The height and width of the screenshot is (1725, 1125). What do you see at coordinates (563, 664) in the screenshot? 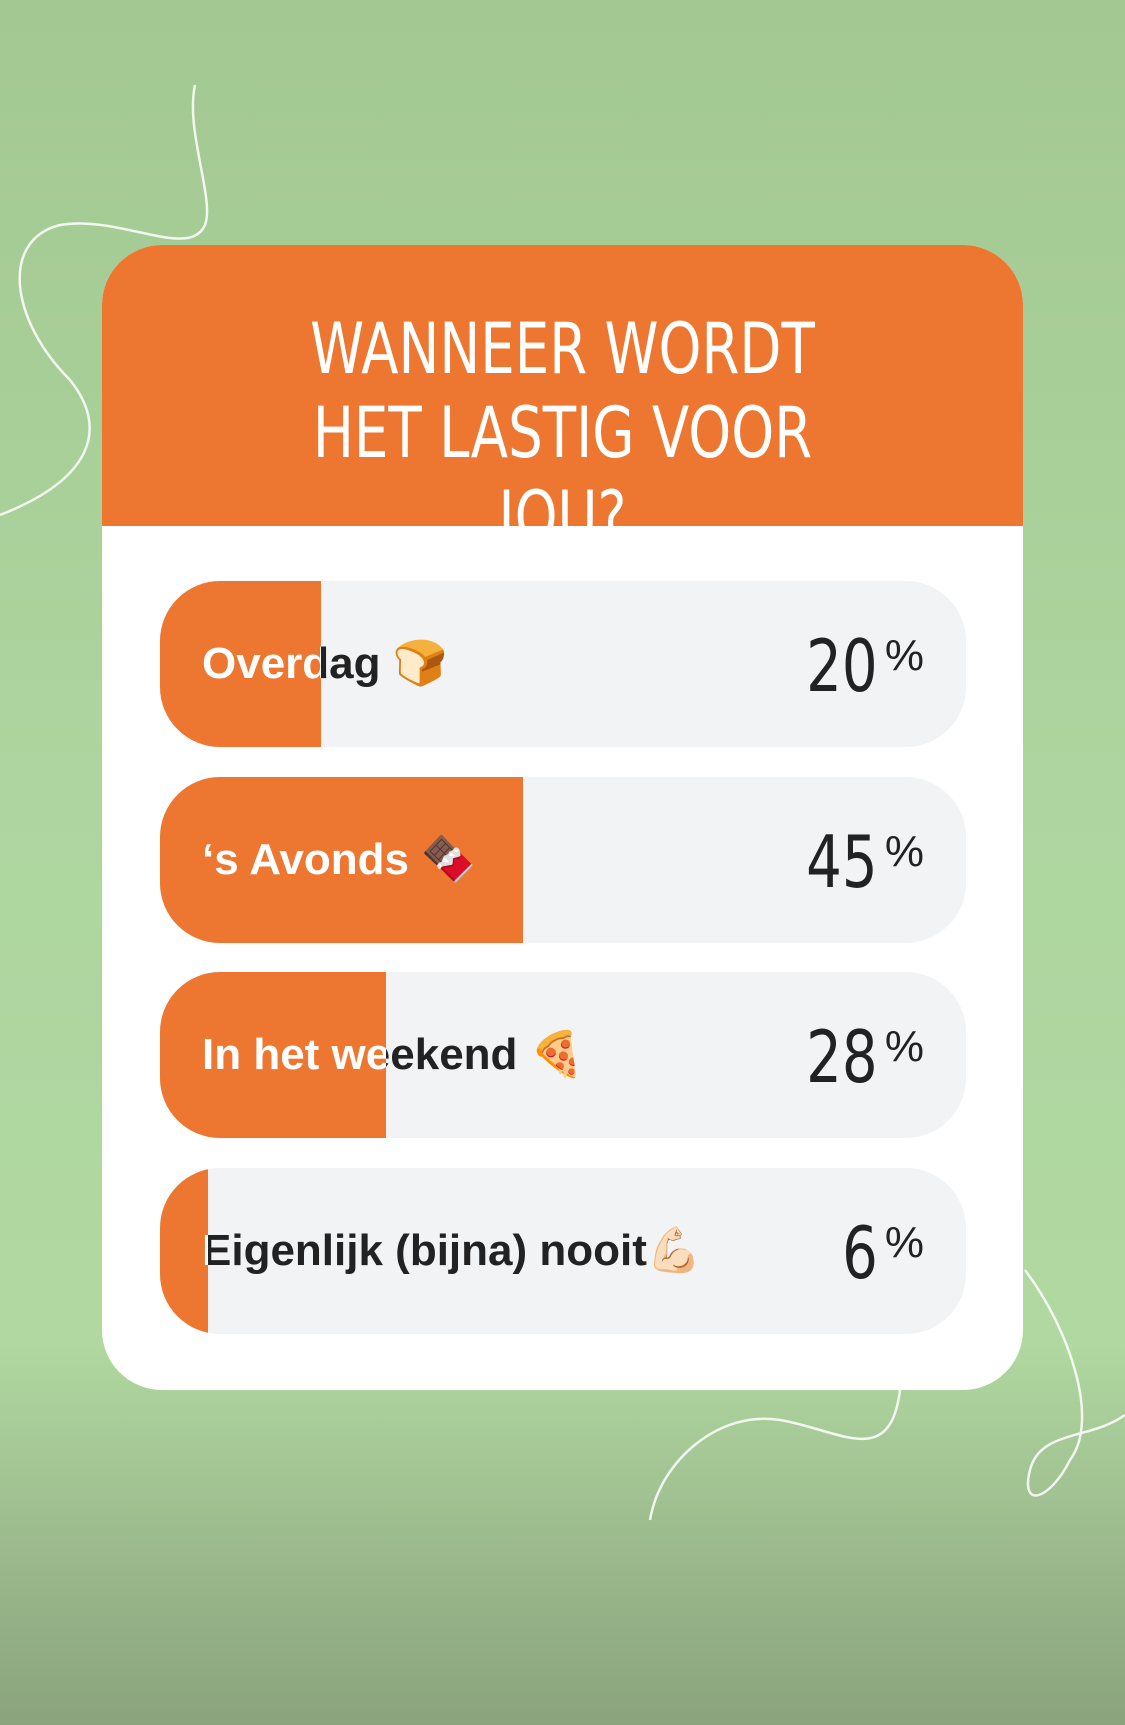
I see `poll-option: Overdag 🍞Overdag 🍞20%` at bounding box center [563, 664].